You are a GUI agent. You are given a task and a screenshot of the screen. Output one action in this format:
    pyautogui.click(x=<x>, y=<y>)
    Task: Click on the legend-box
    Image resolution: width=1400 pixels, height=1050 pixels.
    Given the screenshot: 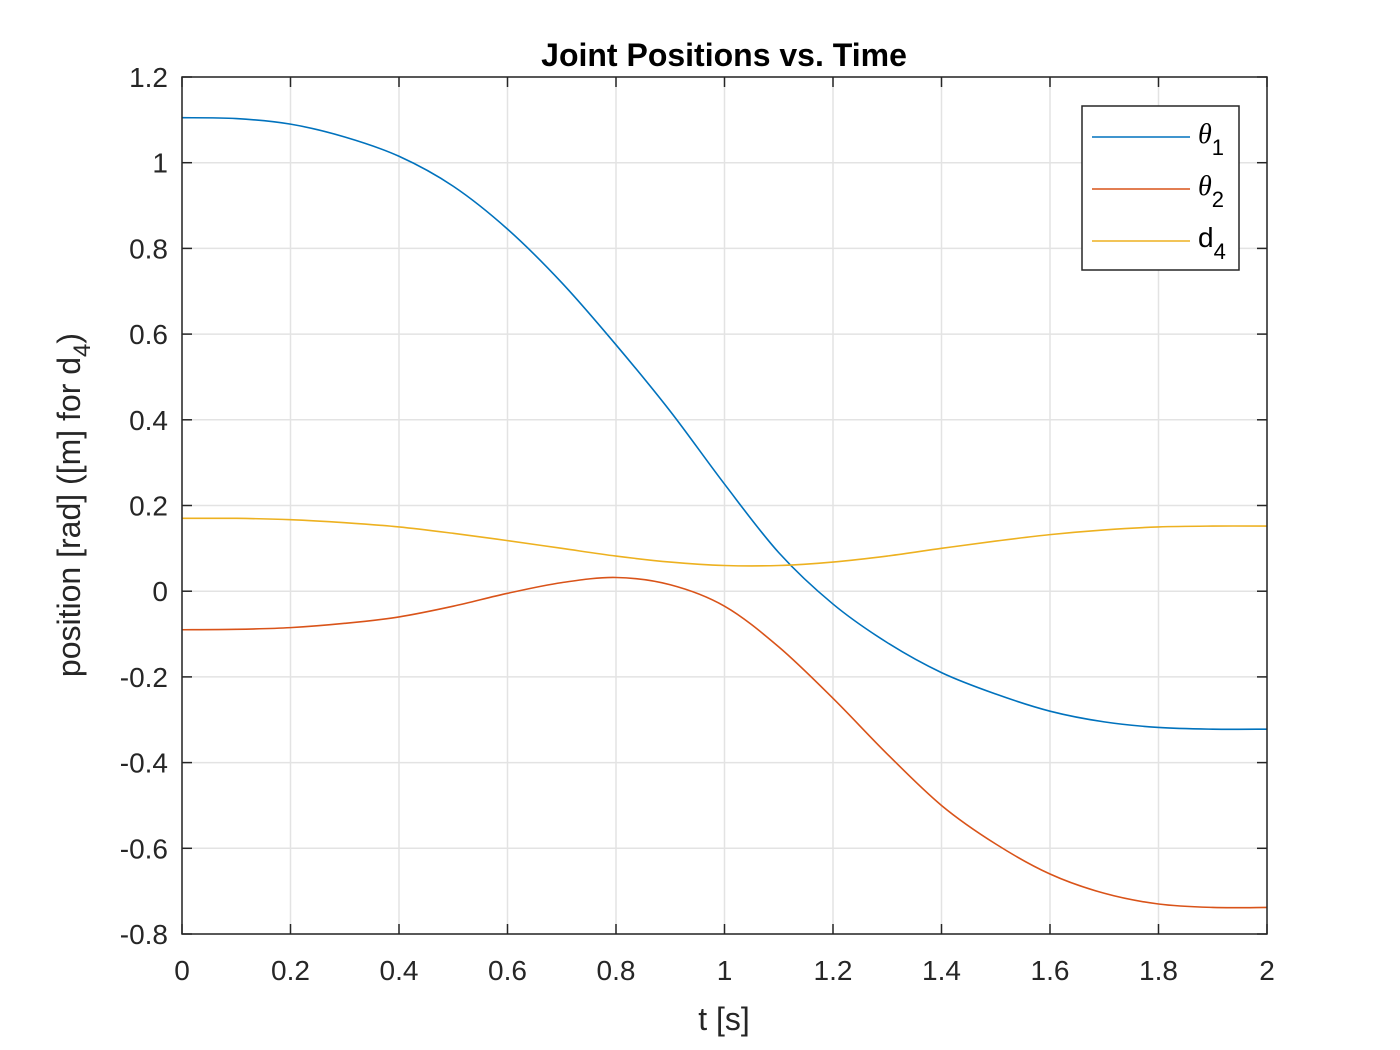 What is the action you would take?
    pyautogui.click(x=1160, y=188)
    